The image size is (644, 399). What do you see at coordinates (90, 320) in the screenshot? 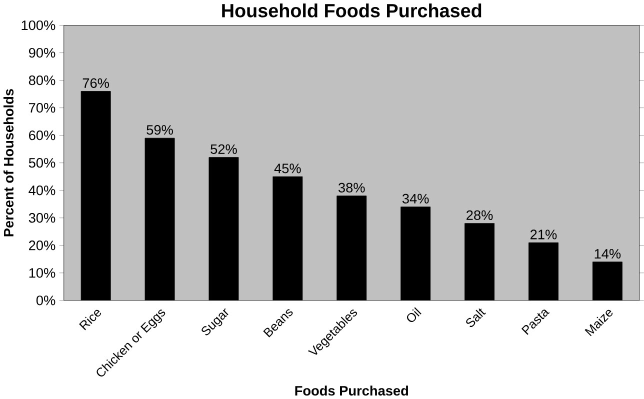
I see `x-tick-label: Rice` at bounding box center [90, 320].